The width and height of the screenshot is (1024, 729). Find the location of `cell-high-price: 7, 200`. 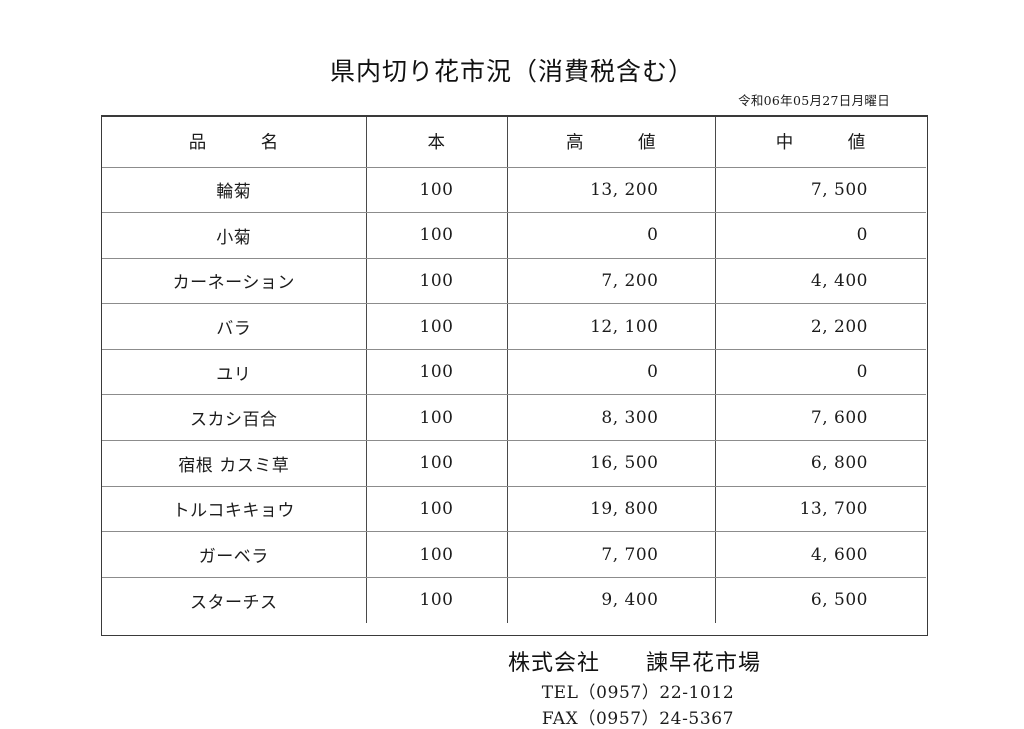

cell-high-price: 7, 200 is located at coordinates (611, 281).